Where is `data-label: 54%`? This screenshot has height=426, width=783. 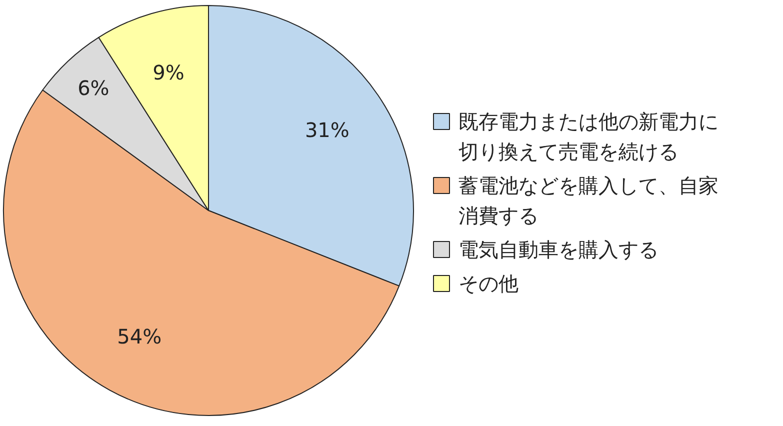 data-label: 54% is located at coordinates (139, 336).